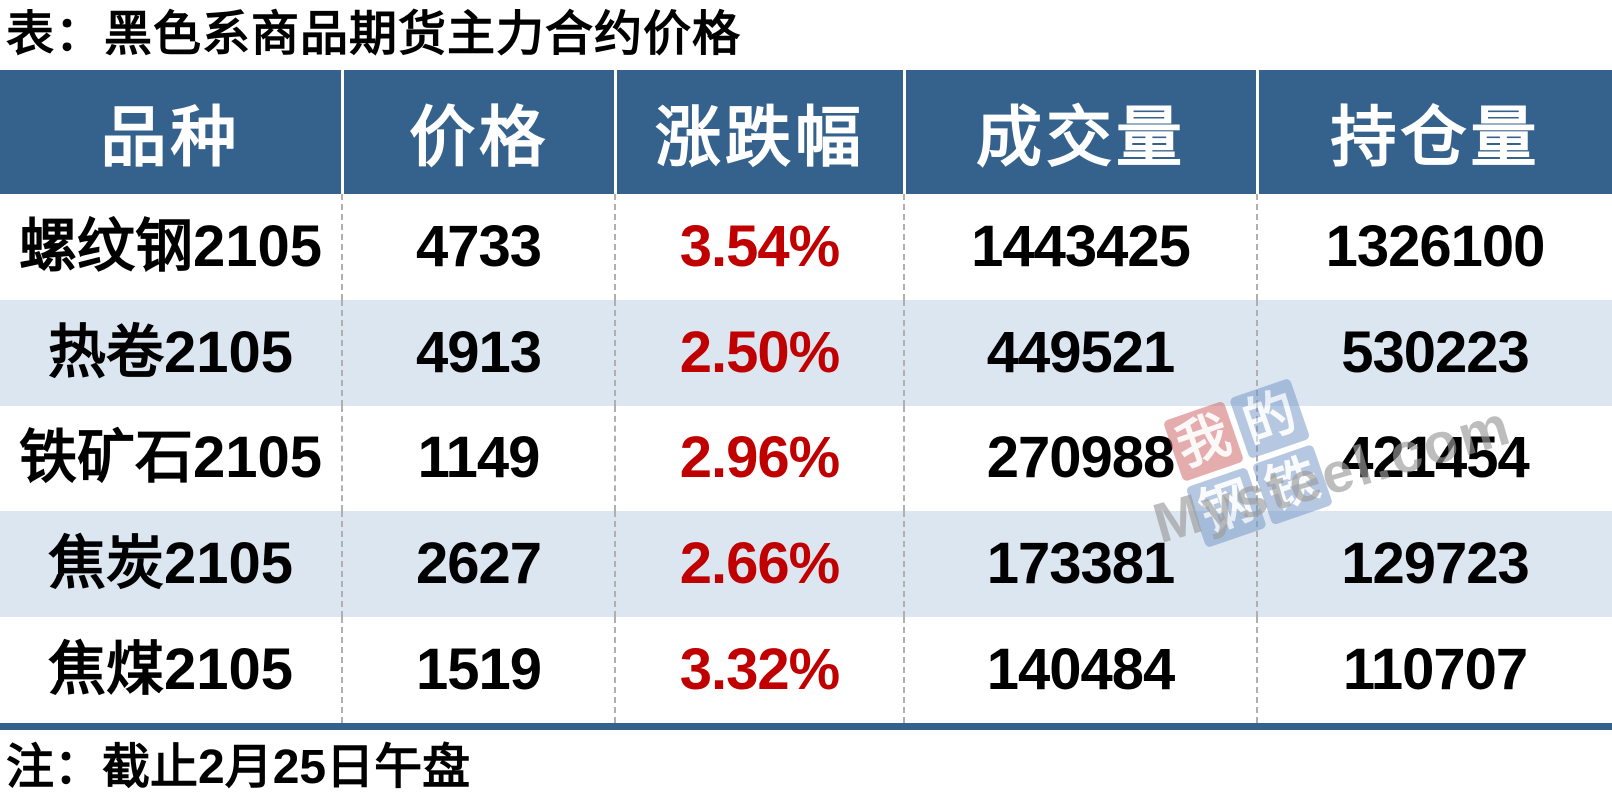 Image resolution: width=1612 pixels, height=806 pixels. I want to click on page-title: 表：黑色系商品期货主力合约价格, so click(374, 34).